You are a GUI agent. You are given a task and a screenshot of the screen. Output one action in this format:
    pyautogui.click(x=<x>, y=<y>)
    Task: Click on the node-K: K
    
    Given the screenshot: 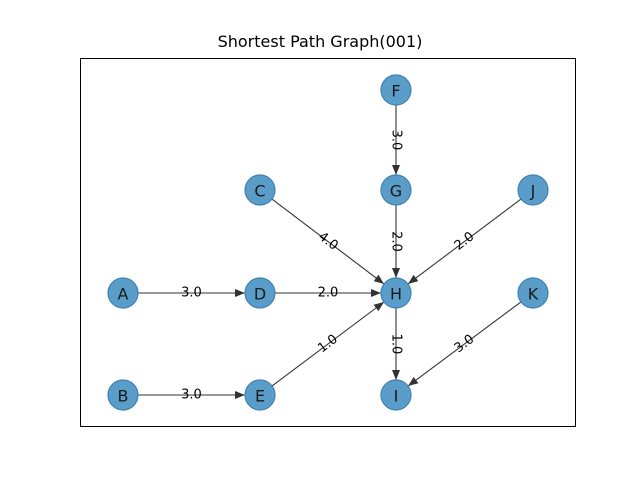 What is the action you would take?
    pyautogui.click(x=533, y=293)
    